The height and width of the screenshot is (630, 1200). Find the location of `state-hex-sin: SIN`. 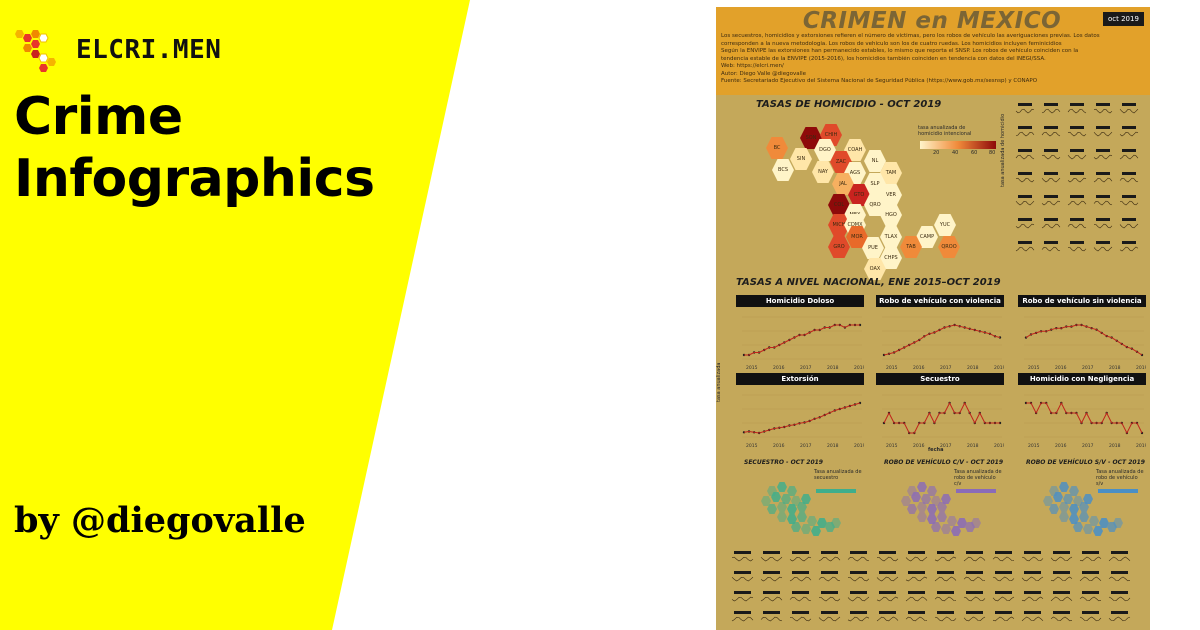

state-hex-sin: SIN is located at coordinates (801, 159).